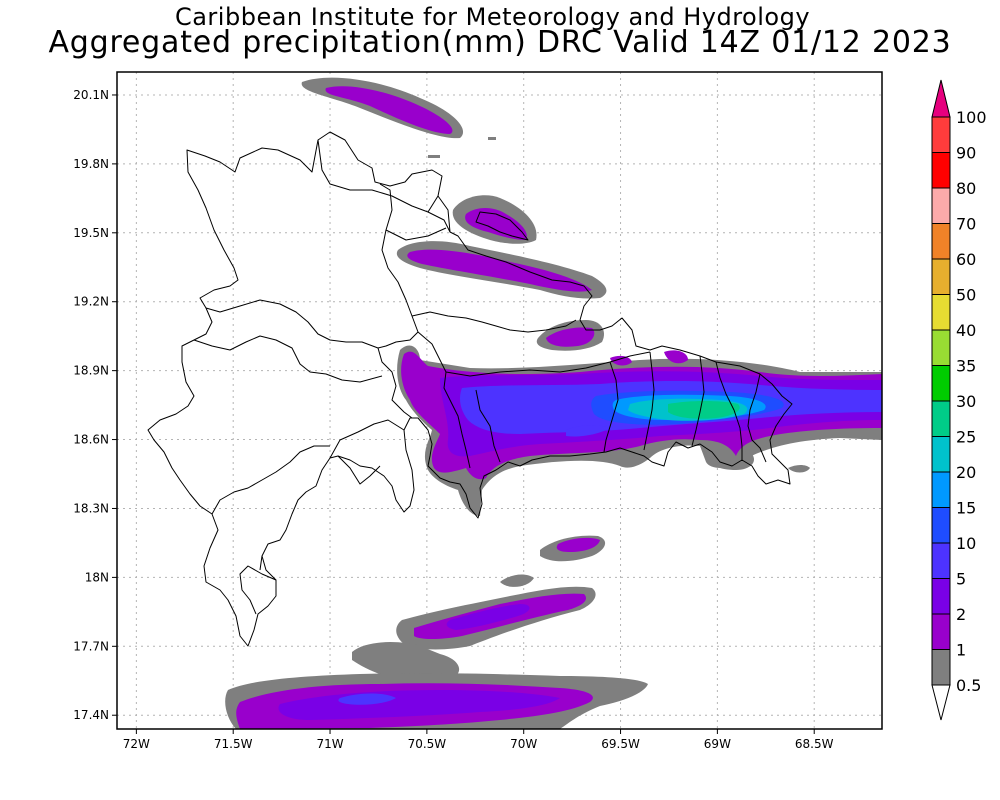 The height and width of the screenshot is (800, 1000). I want to click on lat-tick-label: 19.2N, so click(91, 302).